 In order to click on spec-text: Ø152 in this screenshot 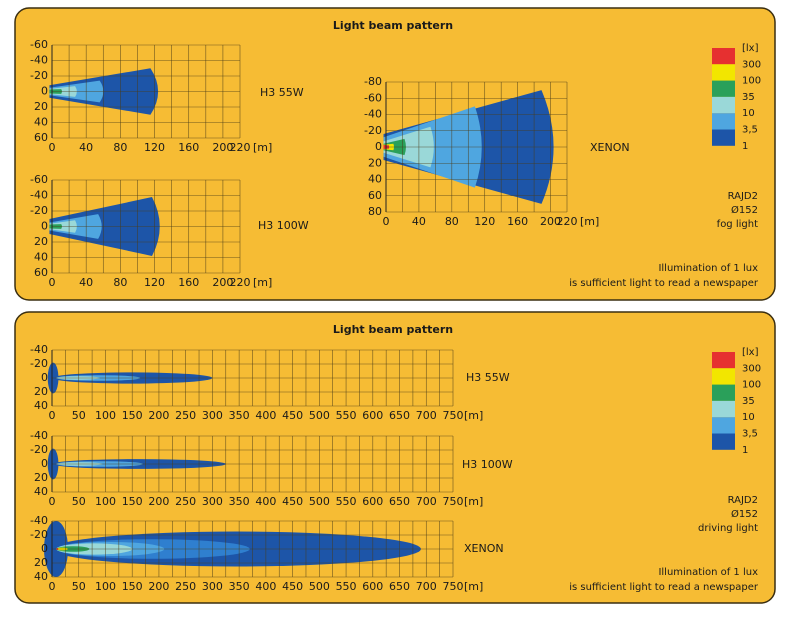, I will do `click(744, 210)`.